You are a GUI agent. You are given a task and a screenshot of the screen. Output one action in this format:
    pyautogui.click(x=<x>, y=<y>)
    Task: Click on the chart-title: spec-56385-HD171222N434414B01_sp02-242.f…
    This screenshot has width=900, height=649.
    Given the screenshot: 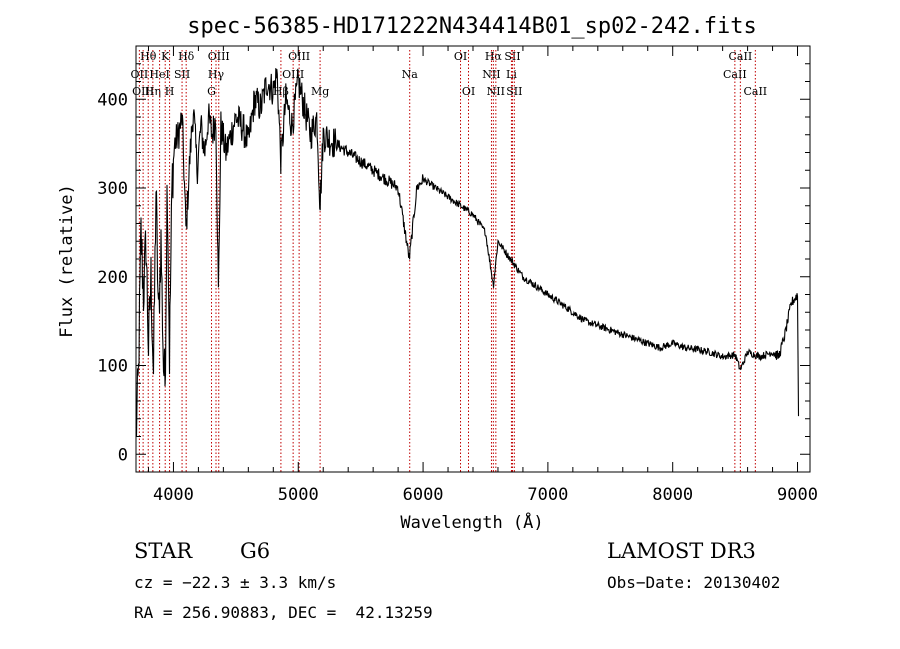 What is the action you would take?
    pyautogui.click(x=472, y=26)
    